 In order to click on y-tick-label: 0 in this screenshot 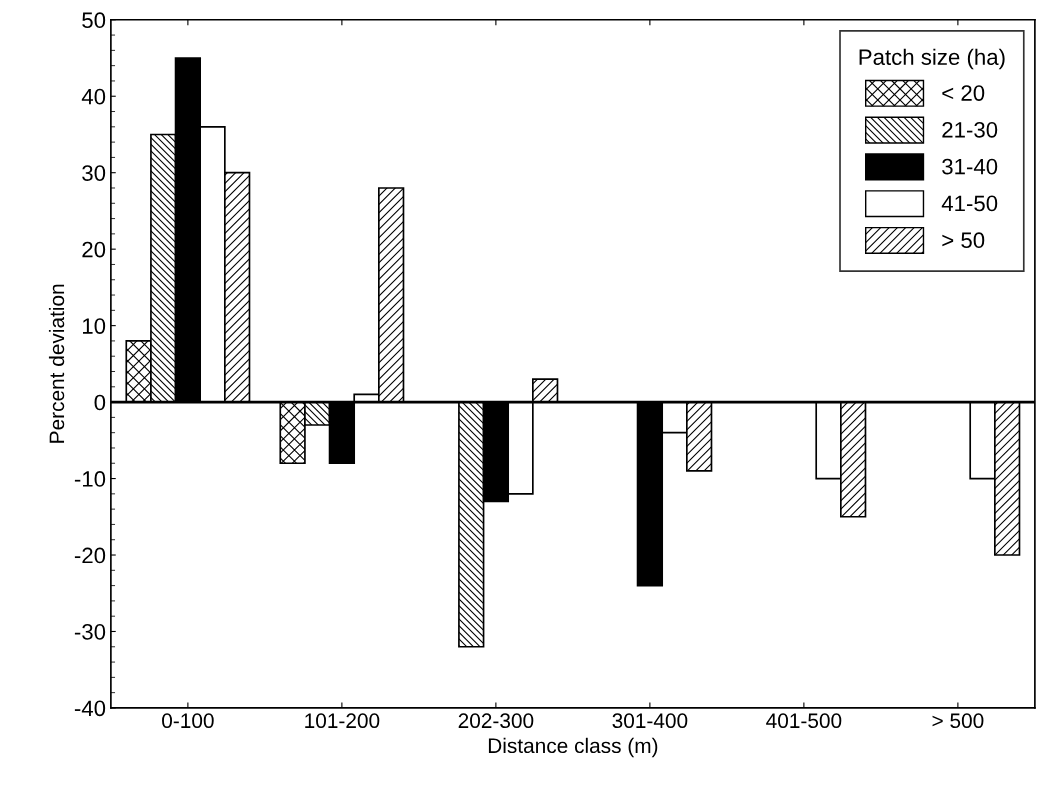, I will do `click(100, 402)`.